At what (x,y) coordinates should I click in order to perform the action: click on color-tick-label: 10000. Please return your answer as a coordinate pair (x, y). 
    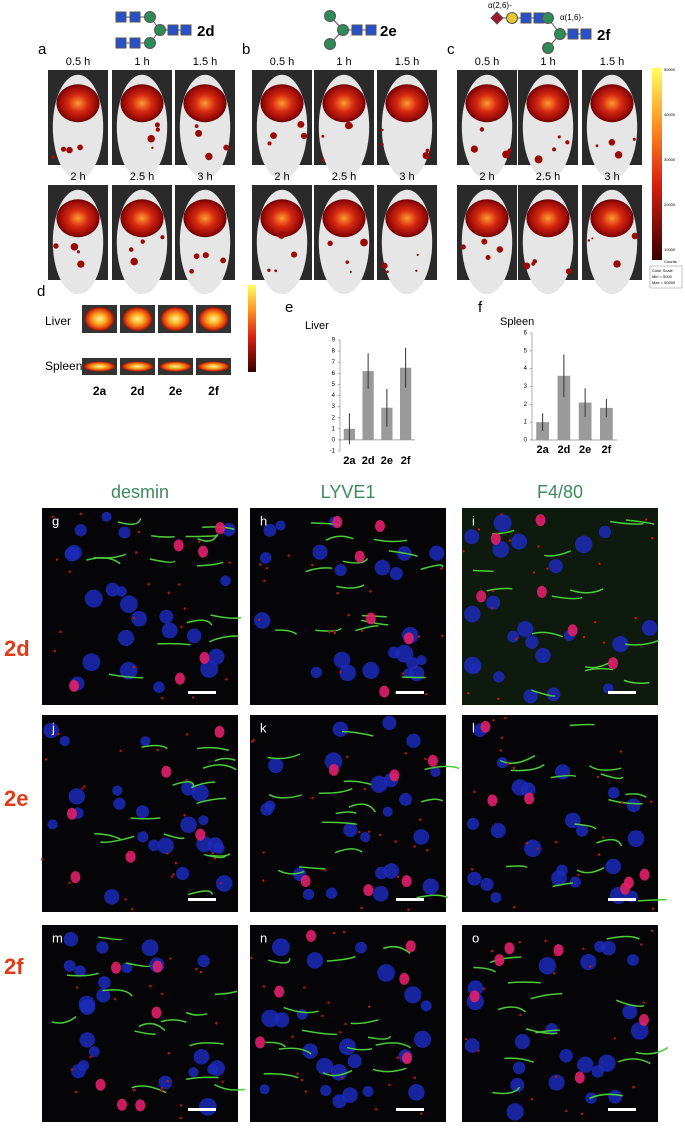
    Looking at the image, I should click on (670, 249).